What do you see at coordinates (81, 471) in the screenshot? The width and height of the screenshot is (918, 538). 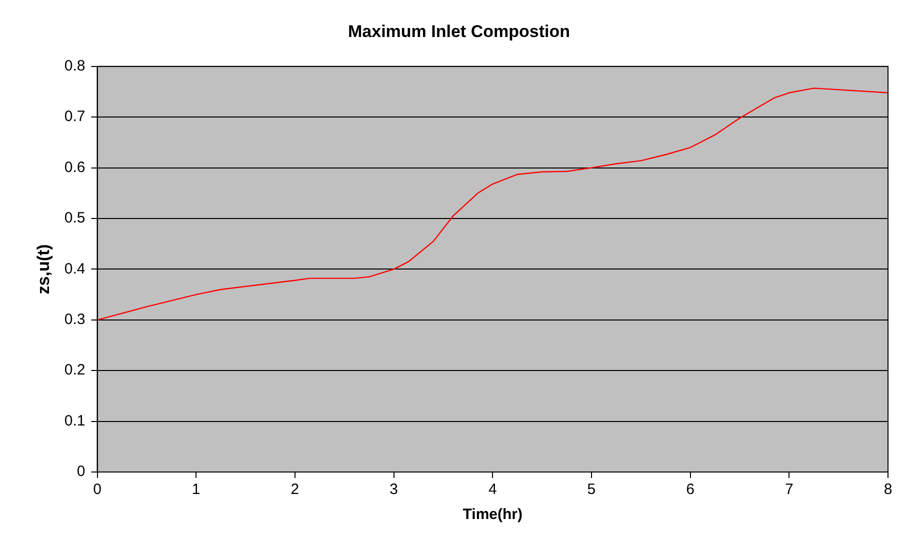 I see `y-tick-label: 0` at bounding box center [81, 471].